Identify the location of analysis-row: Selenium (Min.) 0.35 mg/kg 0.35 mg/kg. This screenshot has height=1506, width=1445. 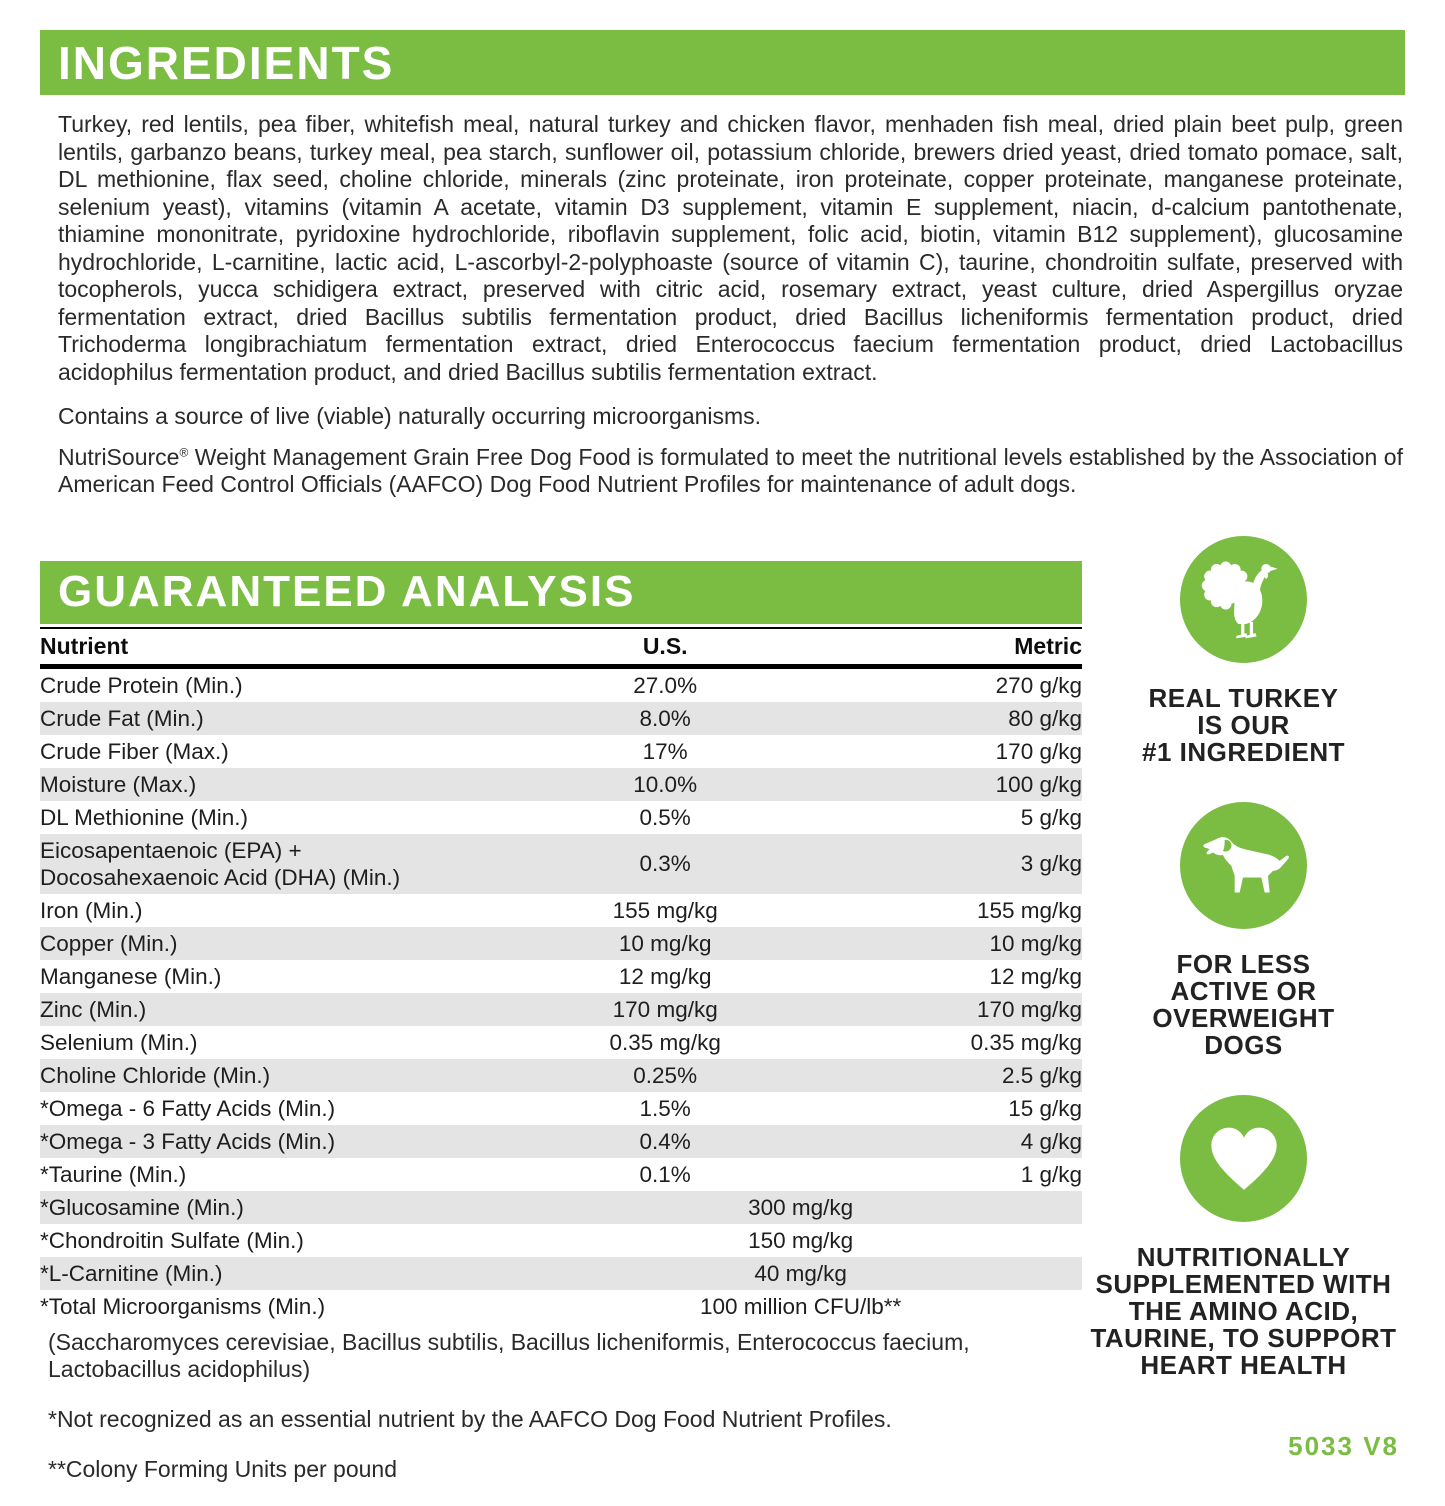
(561, 1042).